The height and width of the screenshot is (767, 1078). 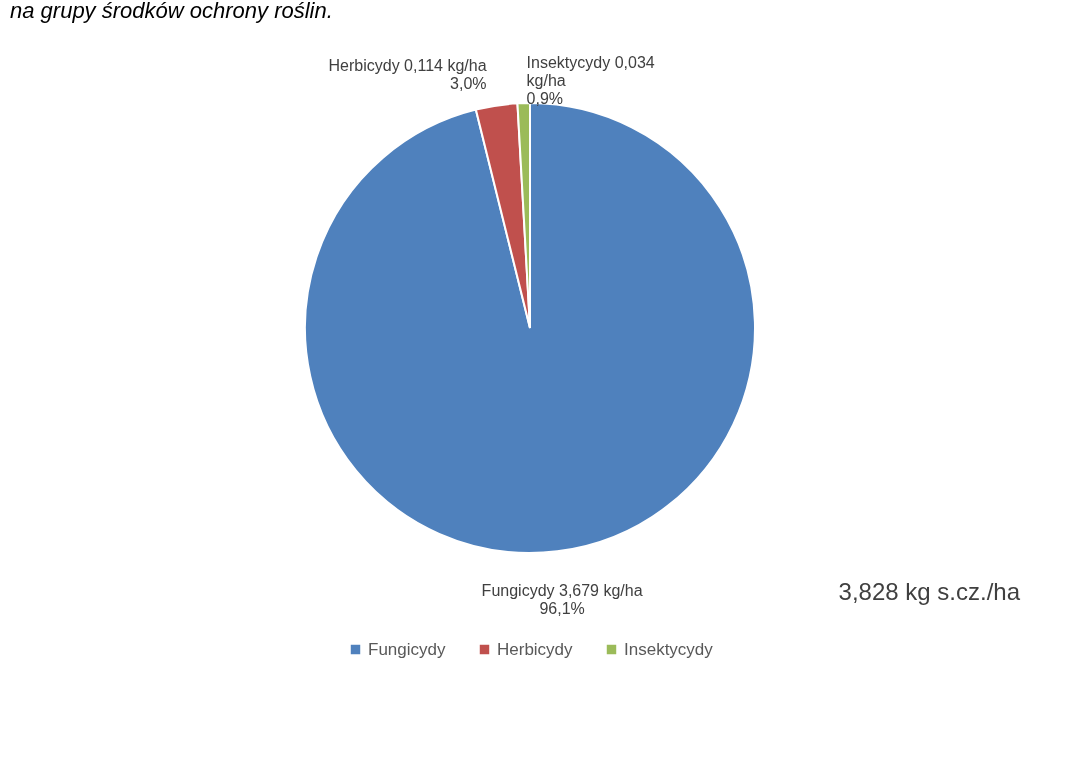 I want to click on legend-label: Herbicydy, so click(x=535, y=649).